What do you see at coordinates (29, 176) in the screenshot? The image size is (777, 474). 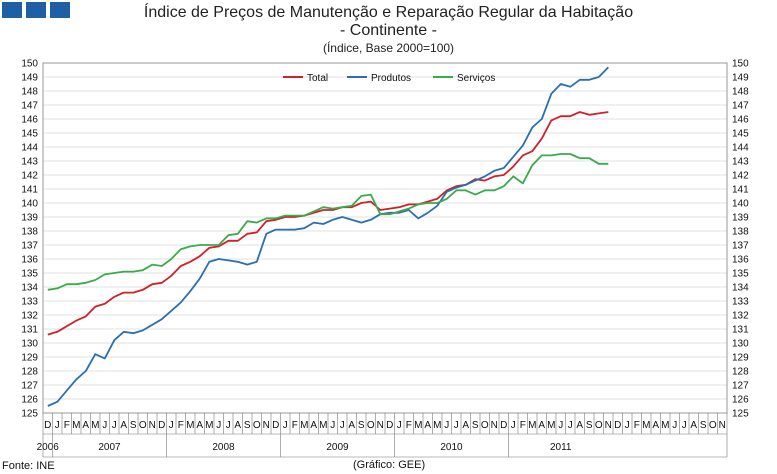 I see `y-tick-label-left: 142` at bounding box center [29, 176].